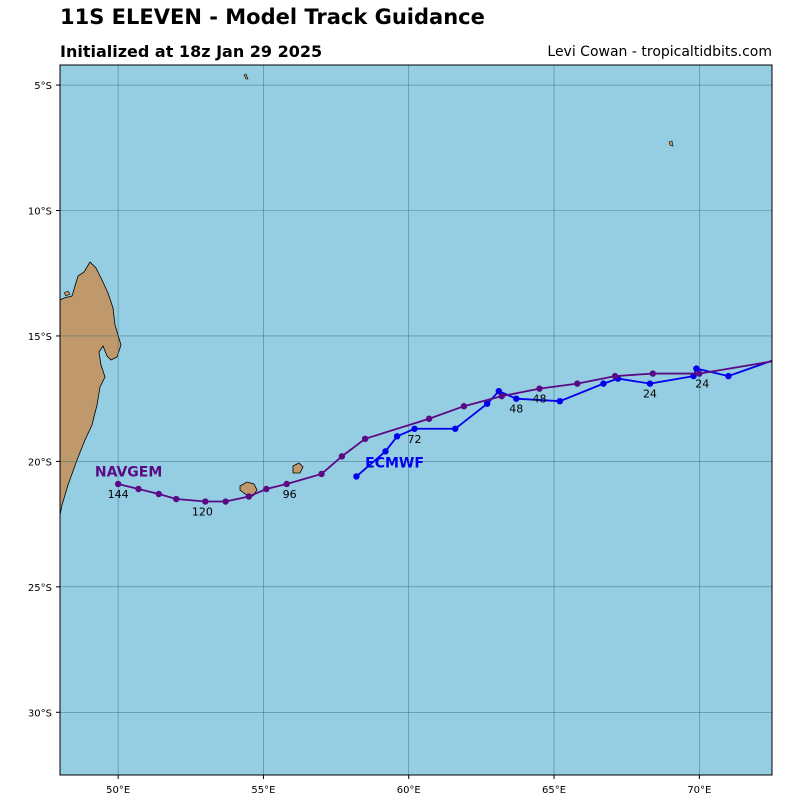 This screenshot has width=800, height=800. Describe the element at coordinates (118, 790) in the screenshot. I see `lon-tick-label: 50°E` at that location.